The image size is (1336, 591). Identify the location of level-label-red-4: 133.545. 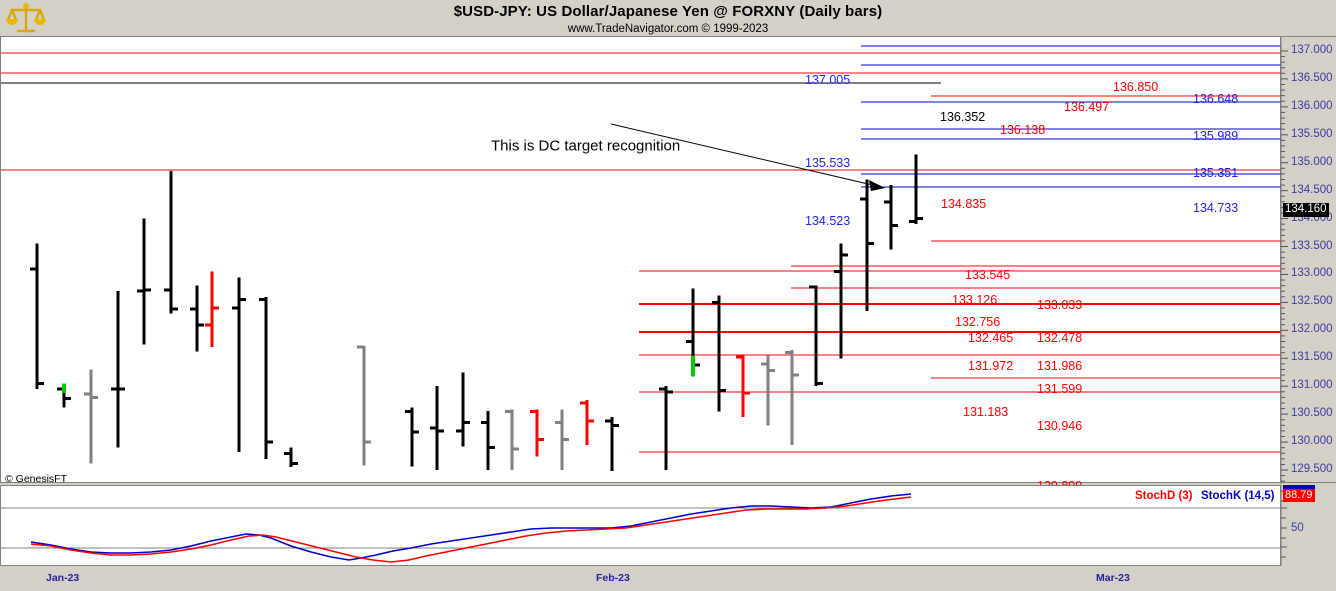
(988, 275).